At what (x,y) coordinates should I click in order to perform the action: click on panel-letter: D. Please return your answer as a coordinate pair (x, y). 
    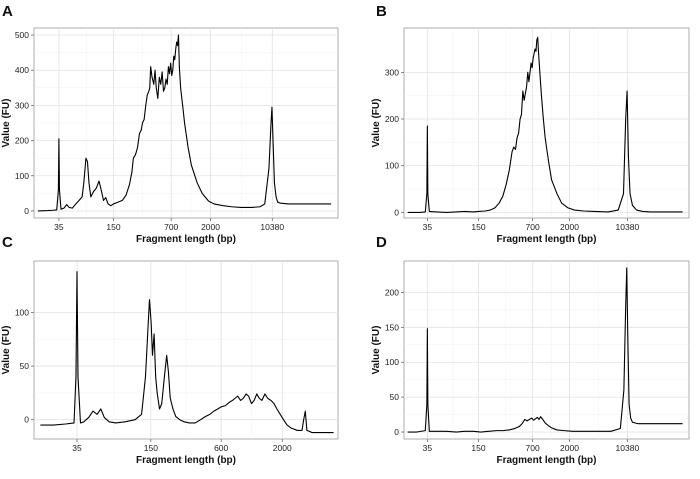
    Looking at the image, I should click on (381, 242).